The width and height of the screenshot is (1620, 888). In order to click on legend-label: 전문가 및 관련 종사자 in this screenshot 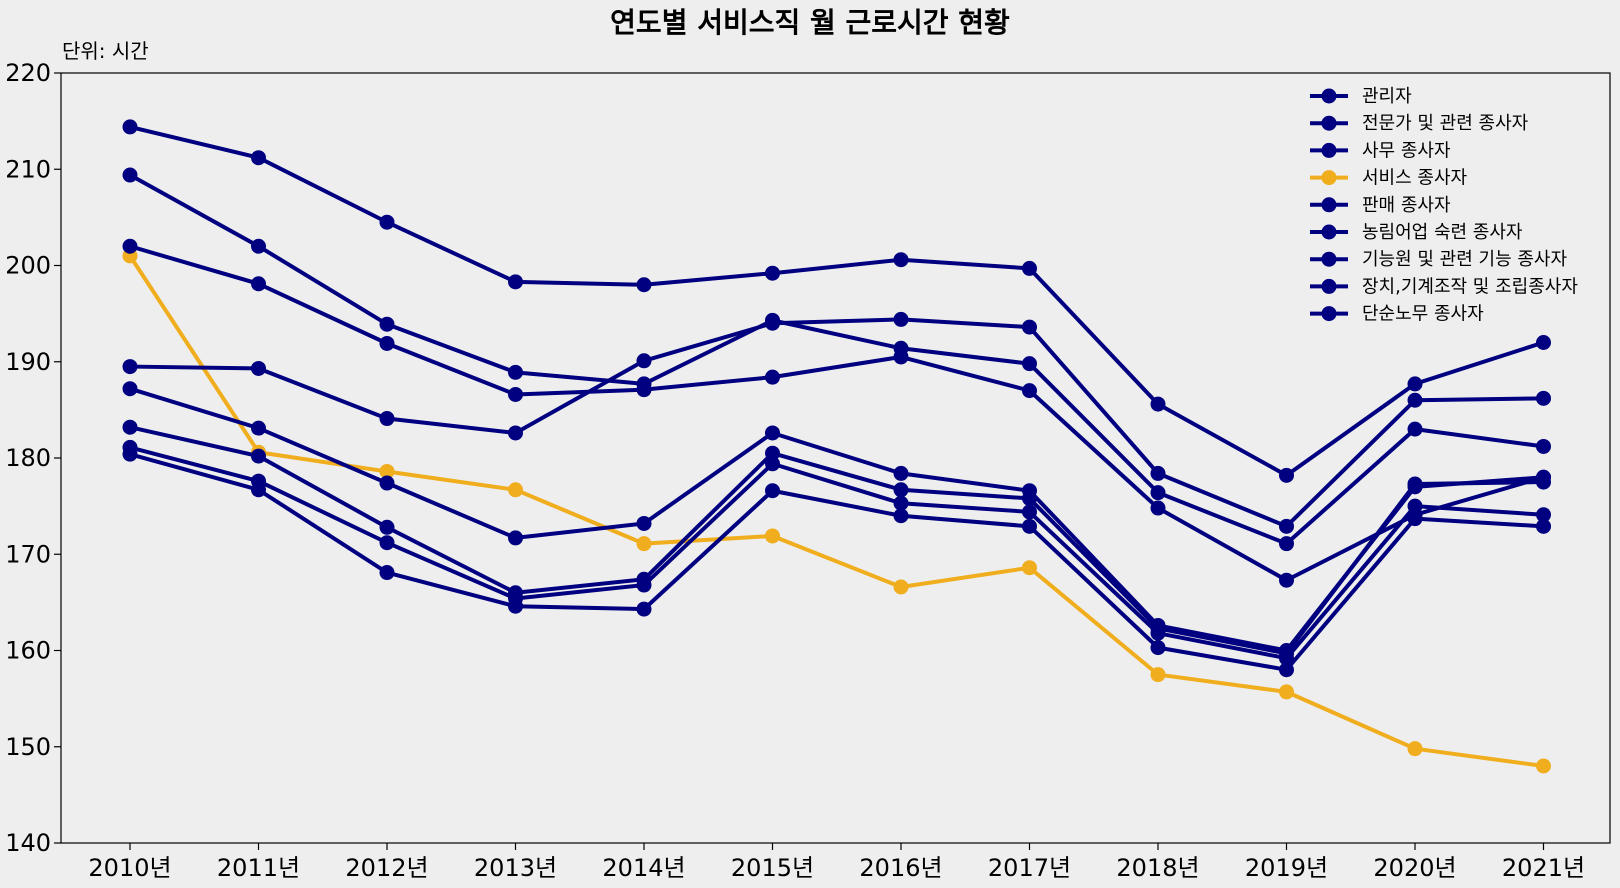, I will do `click(1445, 123)`.